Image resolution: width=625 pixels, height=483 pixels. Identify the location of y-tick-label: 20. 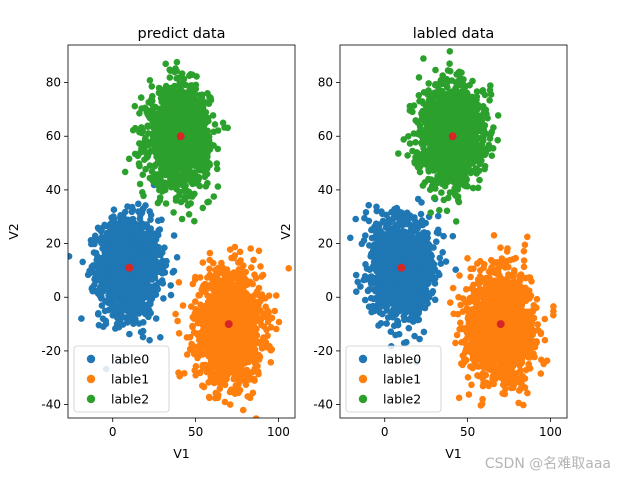
(53, 244).